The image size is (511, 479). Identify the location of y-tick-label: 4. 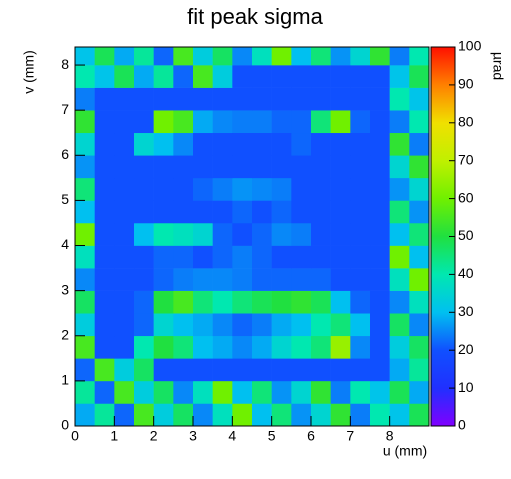
(65, 244).